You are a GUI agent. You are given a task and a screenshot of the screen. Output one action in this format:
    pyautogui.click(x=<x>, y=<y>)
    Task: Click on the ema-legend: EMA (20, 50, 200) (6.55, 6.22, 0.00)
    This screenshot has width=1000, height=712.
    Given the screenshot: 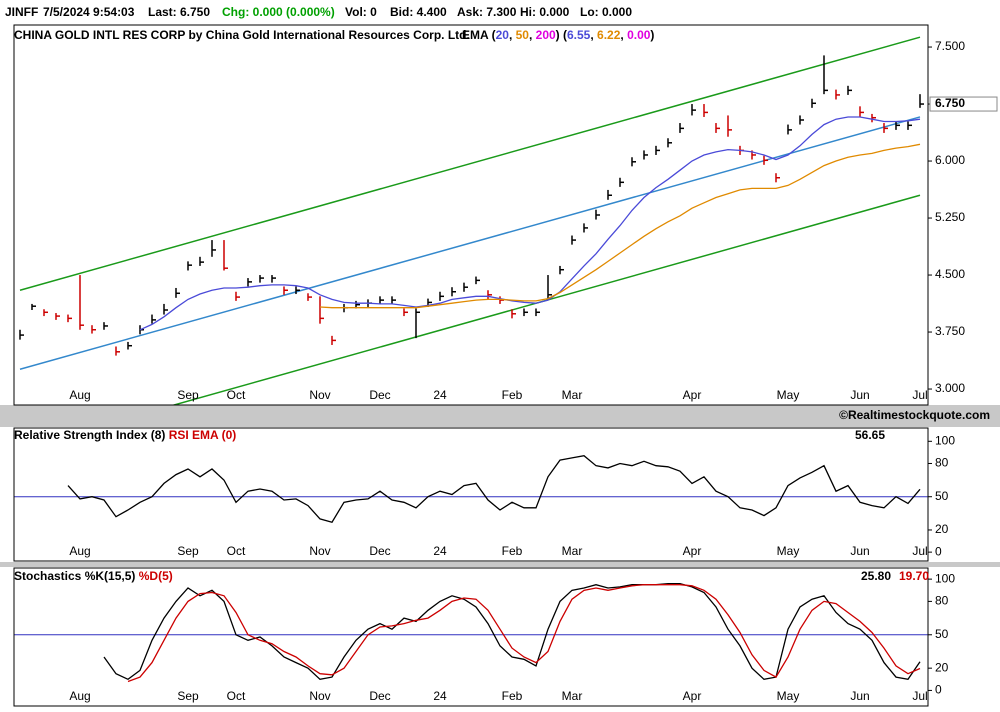 What is the action you would take?
    pyautogui.click(x=558, y=35)
    